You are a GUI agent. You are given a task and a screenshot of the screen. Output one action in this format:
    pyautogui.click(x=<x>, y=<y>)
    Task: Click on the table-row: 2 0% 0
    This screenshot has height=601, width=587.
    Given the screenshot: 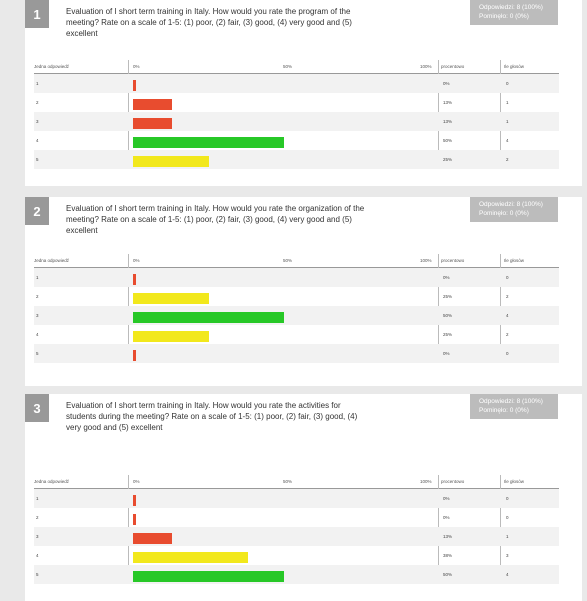 What is the action you would take?
    pyautogui.click(x=296, y=517)
    